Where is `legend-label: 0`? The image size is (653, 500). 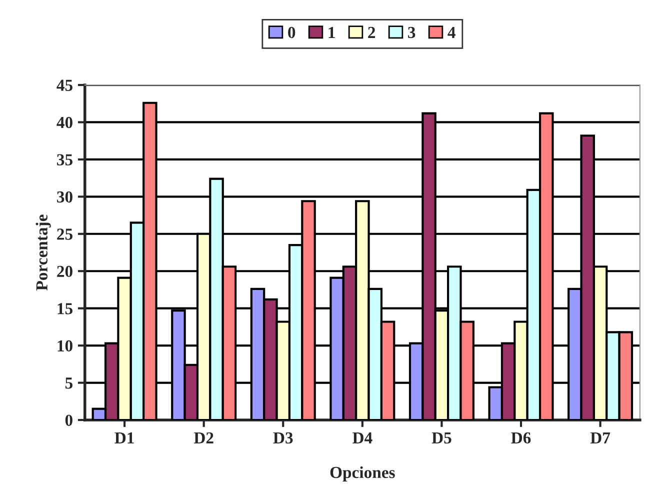 legend-label: 0 is located at coordinates (292, 32).